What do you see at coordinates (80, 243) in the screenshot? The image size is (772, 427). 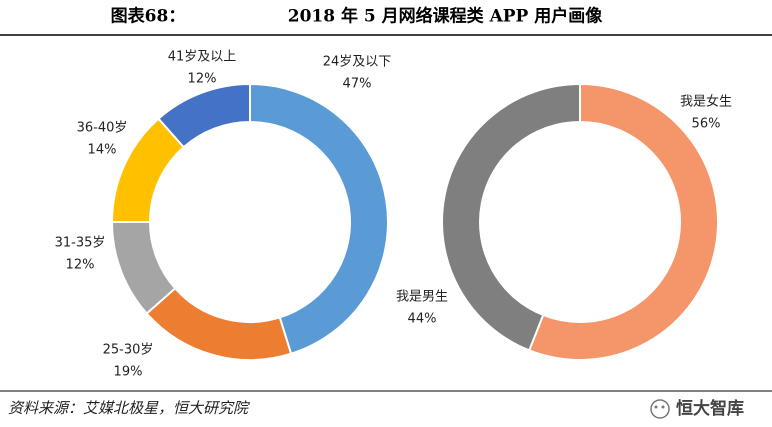 I see `slice-label: 31-35岁` at bounding box center [80, 243].